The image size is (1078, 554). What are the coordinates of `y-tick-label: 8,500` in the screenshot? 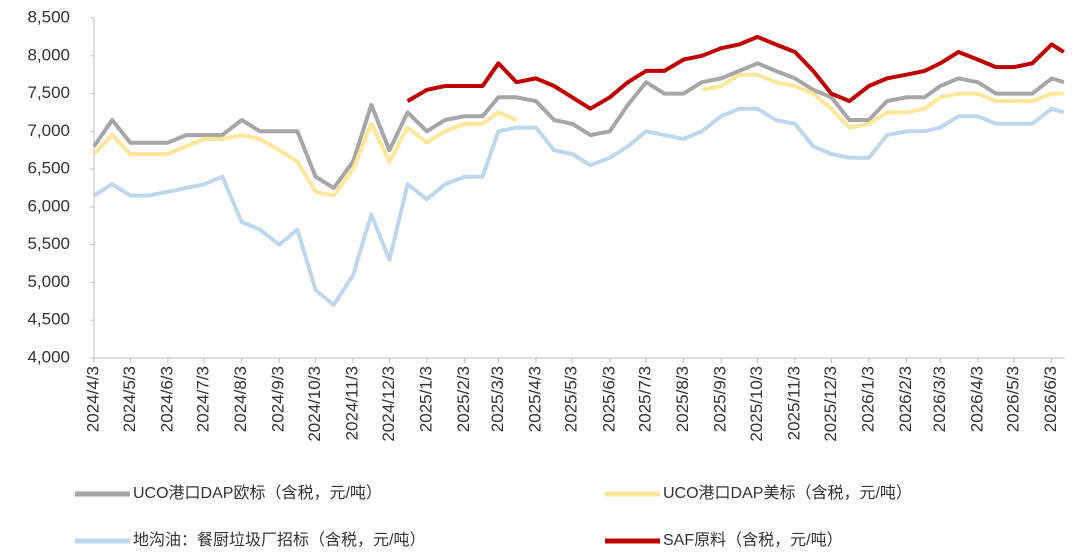 It's located at (48, 16).